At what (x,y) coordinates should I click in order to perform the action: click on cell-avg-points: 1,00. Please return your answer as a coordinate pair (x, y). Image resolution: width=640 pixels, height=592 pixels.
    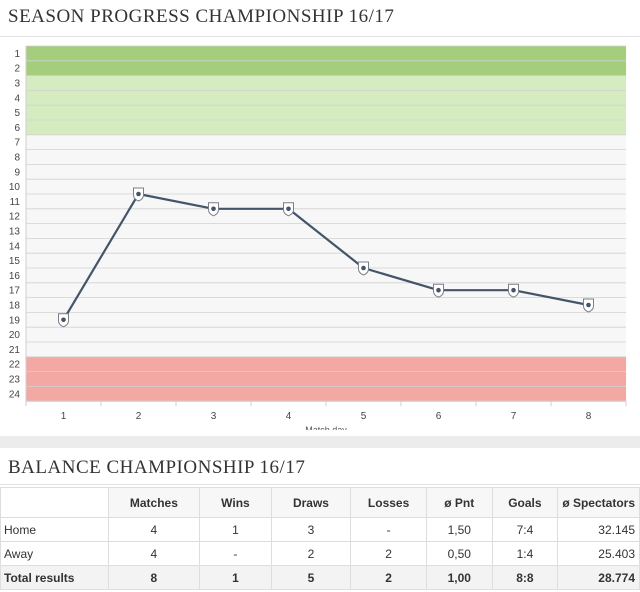
    Looking at the image, I should click on (459, 577).